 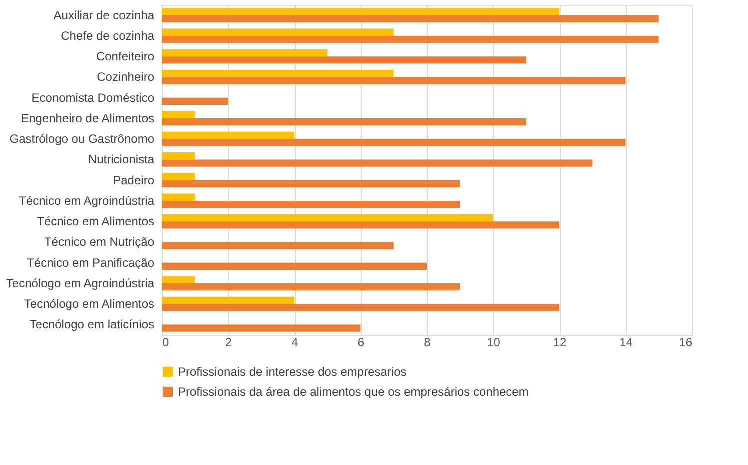 What do you see at coordinates (166, 343) in the screenshot?
I see `x-tick-label: 0` at bounding box center [166, 343].